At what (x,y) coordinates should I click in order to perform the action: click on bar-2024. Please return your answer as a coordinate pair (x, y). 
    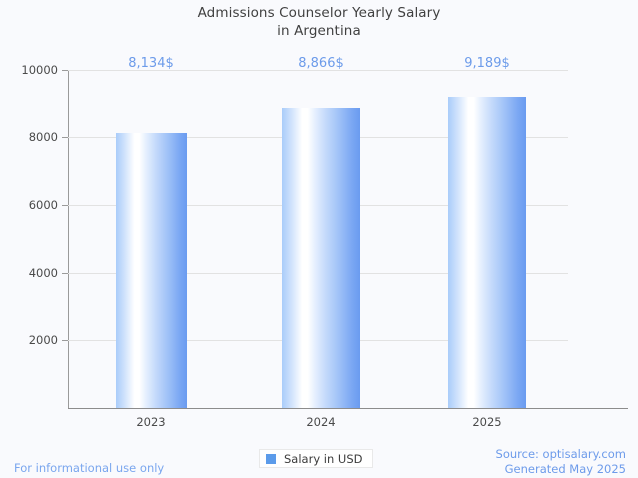
    Looking at the image, I should click on (321, 258).